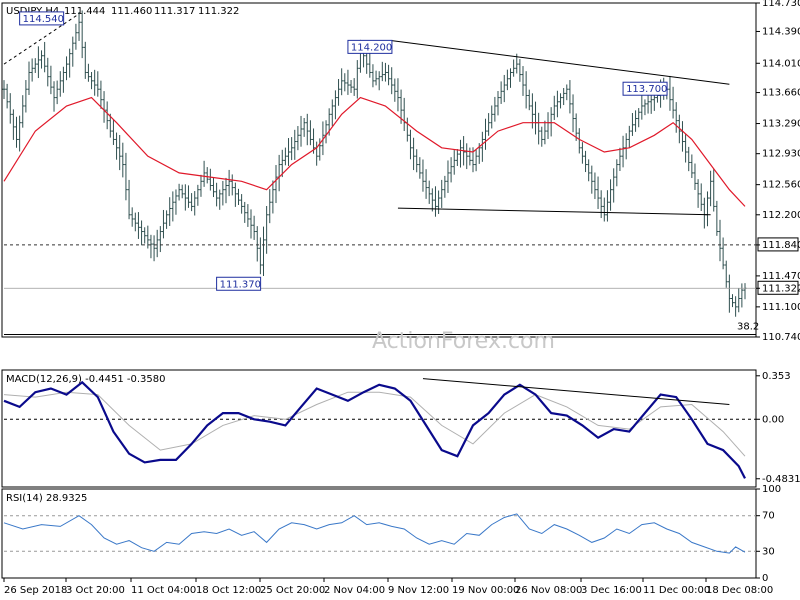 Image resolution: width=800 pixels, height=600 pixels. What do you see at coordinates (768, 551) in the screenshot?
I see `rsi-tick-label: 30` at bounding box center [768, 551].